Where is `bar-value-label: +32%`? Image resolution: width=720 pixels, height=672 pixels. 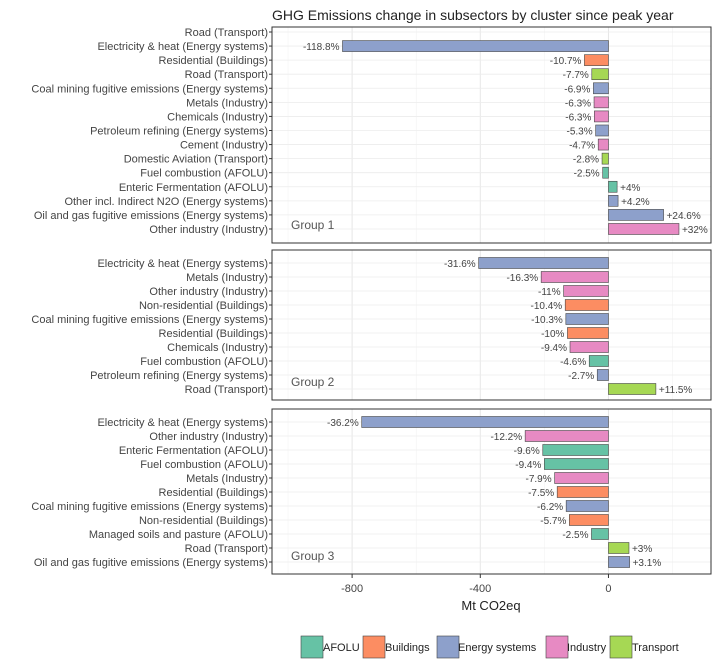 bar-value-label: +32% is located at coordinates (695, 230).